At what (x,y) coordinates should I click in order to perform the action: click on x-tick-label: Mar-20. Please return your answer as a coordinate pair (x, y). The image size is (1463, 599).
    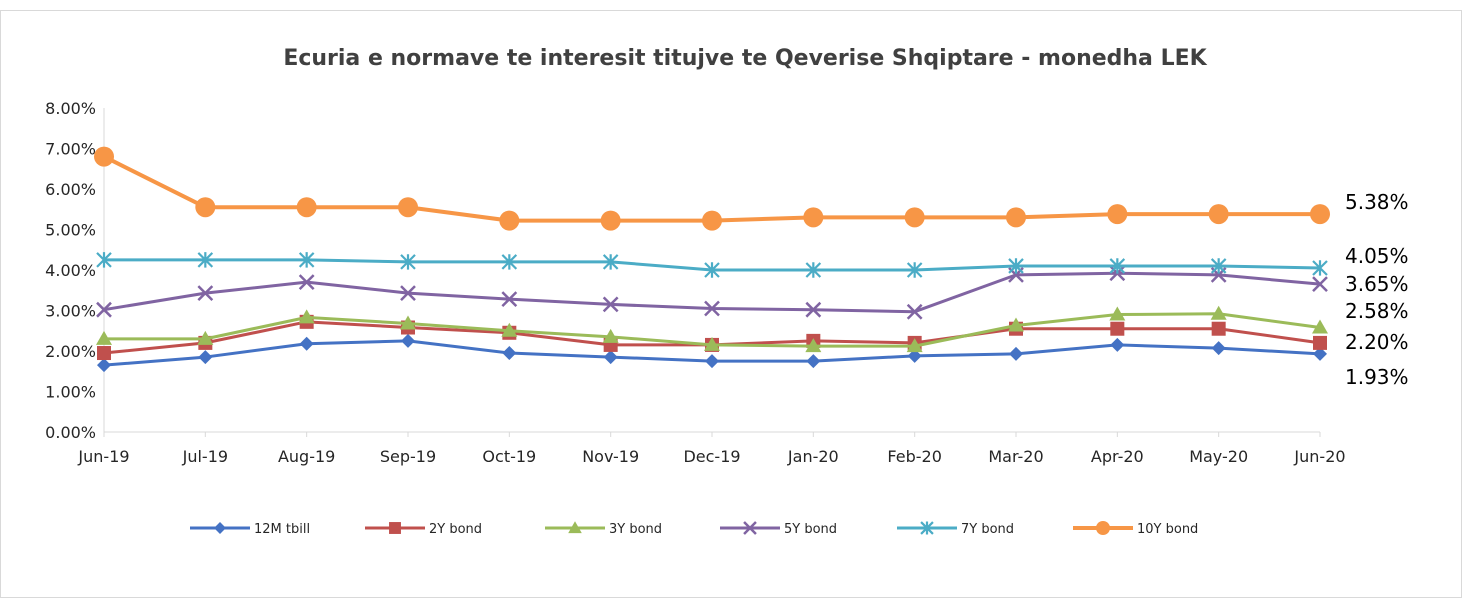
    Looking at the image, I should click on (1015, 456).